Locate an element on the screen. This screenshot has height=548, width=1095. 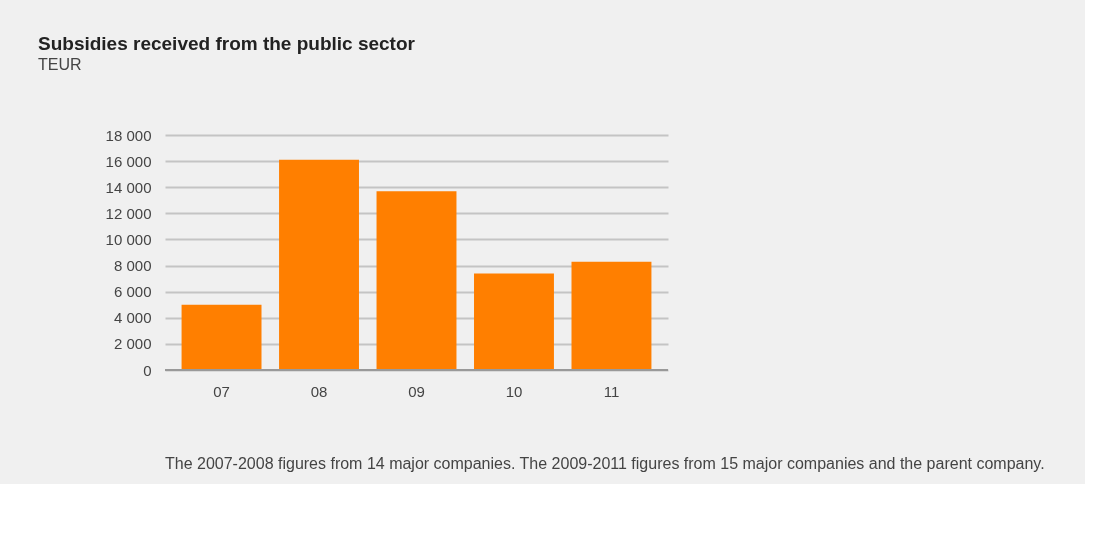
x-tick-label: 09 is located at coordinates (416, 391).